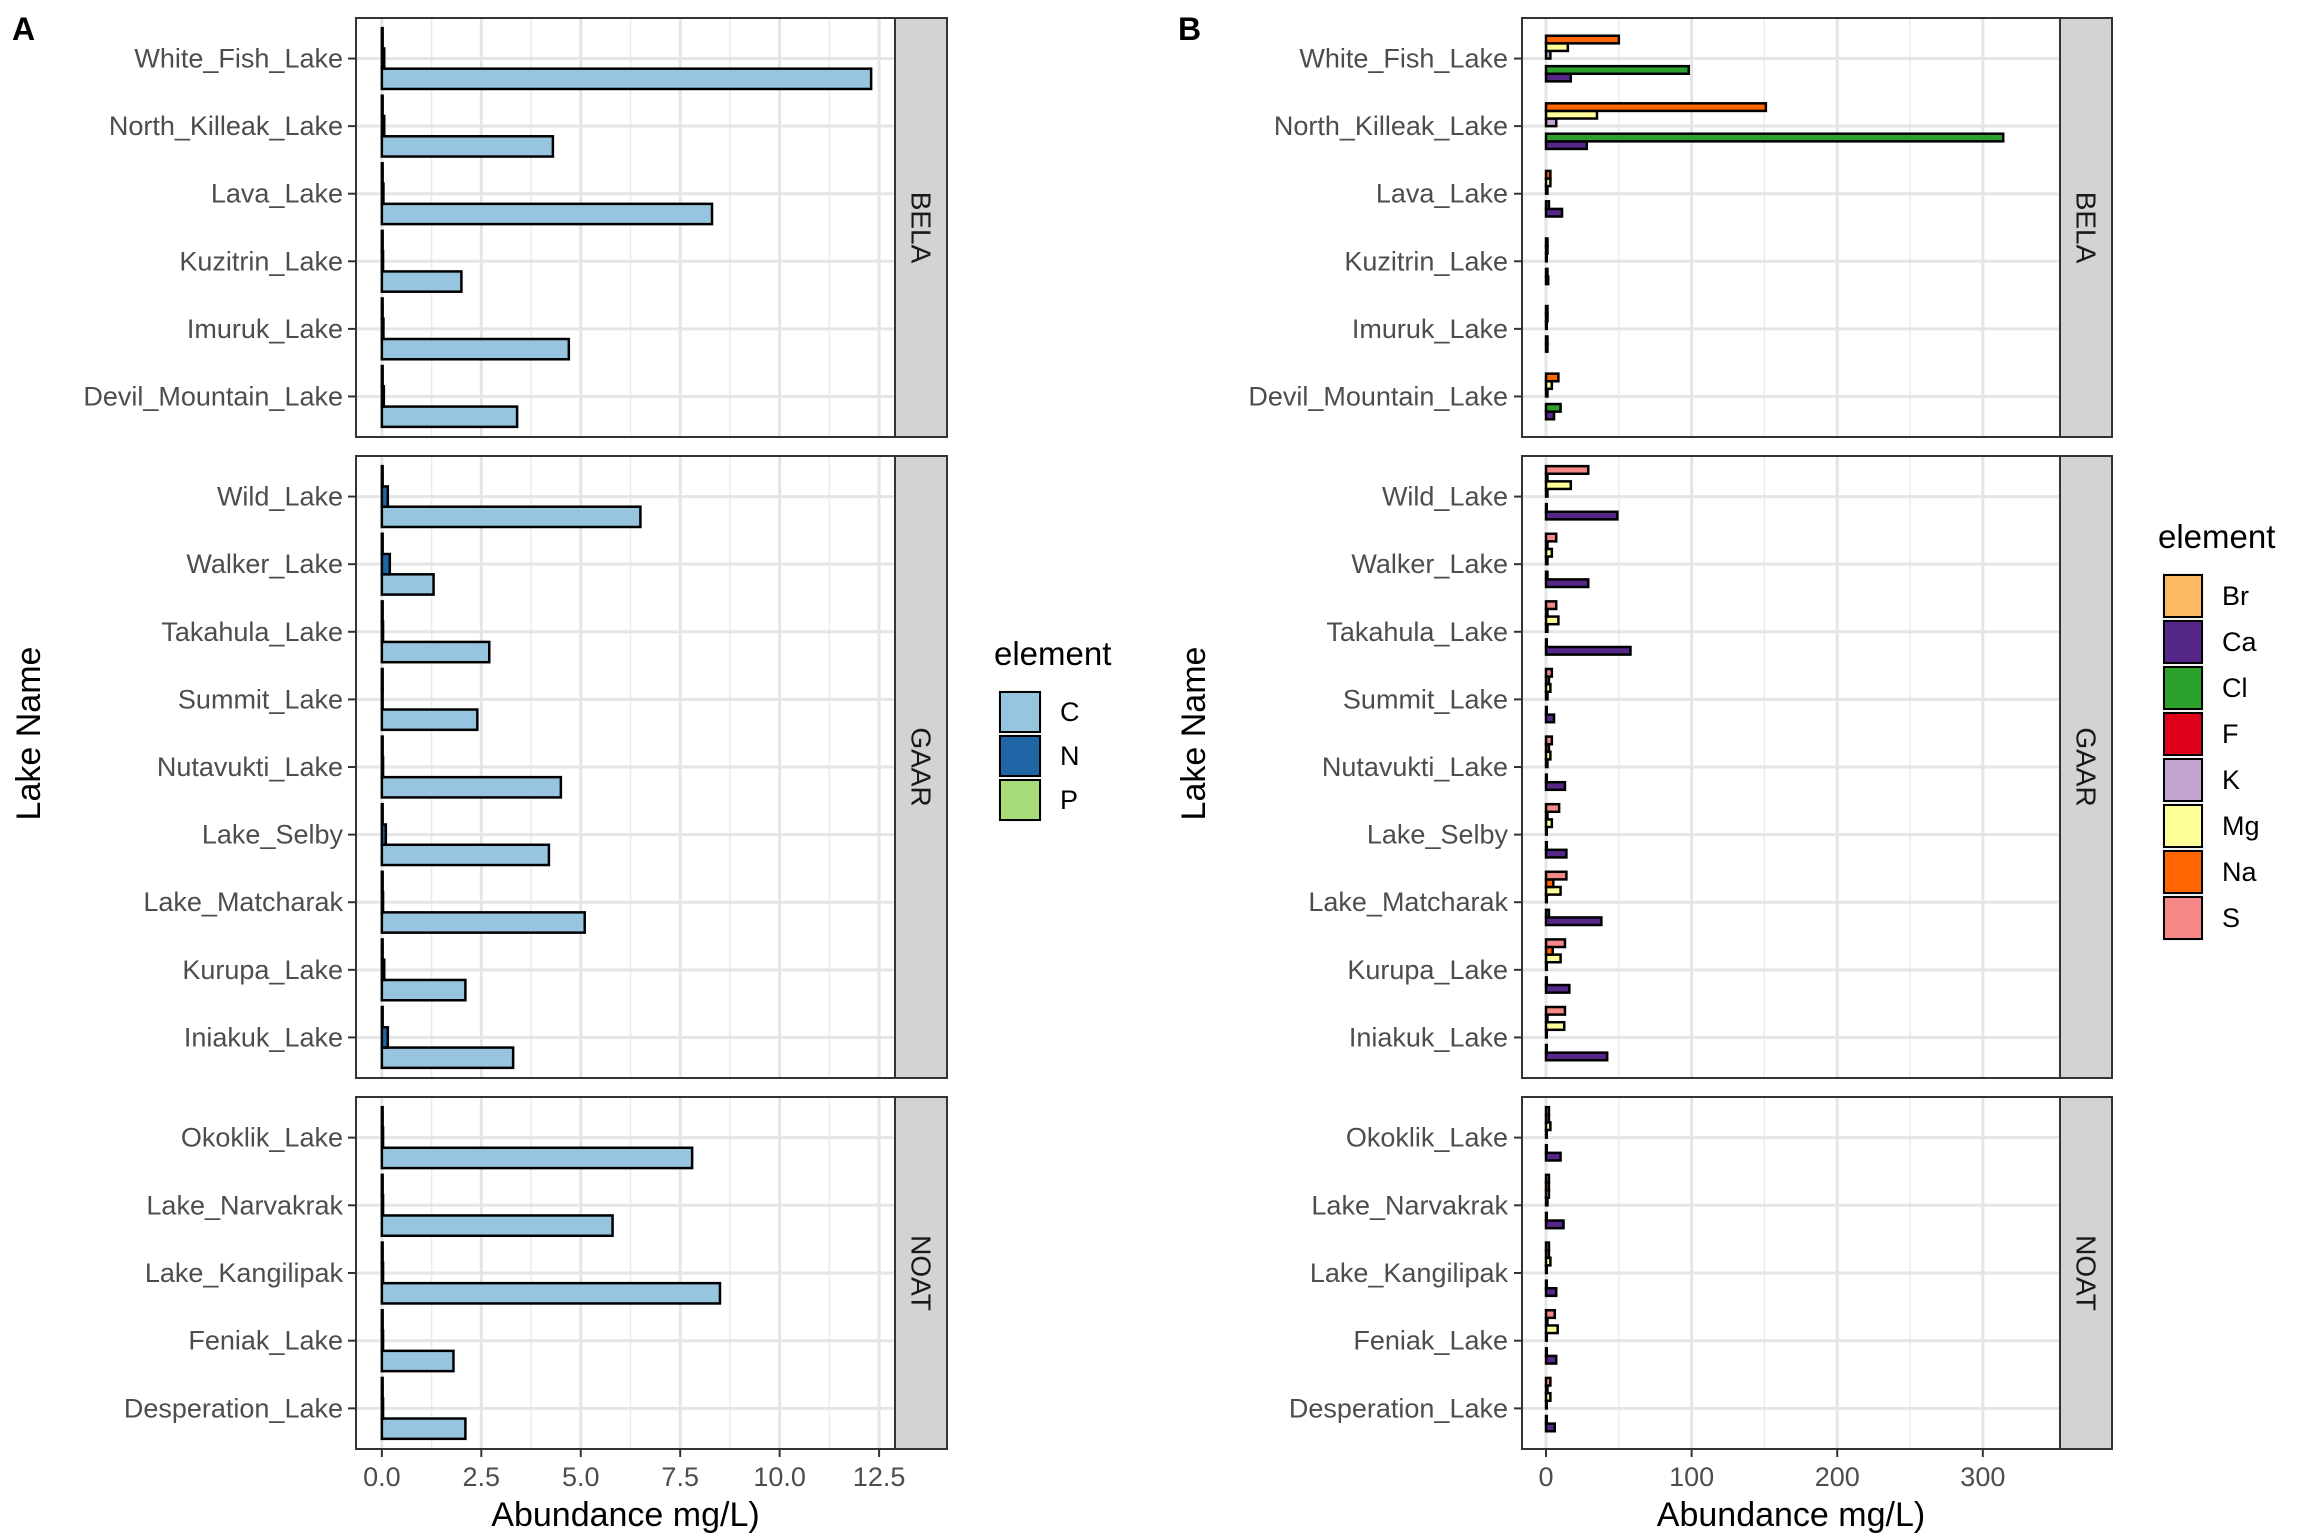 This screenshot has width=2304, height=1536. Describe the element at coordinates (280, 497) in the screenshot. I see `y-tick-label: Wild_Lake` at that location.